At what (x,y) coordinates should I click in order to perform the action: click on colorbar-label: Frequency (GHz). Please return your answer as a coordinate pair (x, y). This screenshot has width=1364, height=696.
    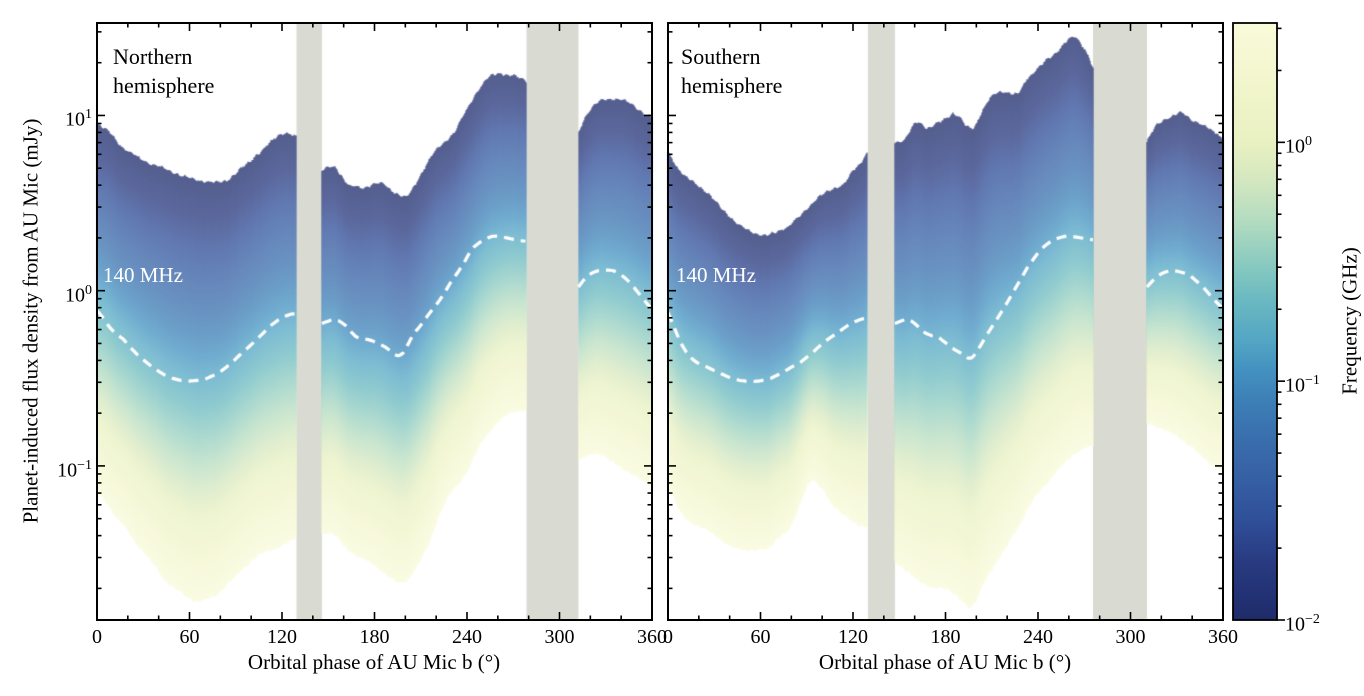
    Looking at the image, I should click on (1349, 321).